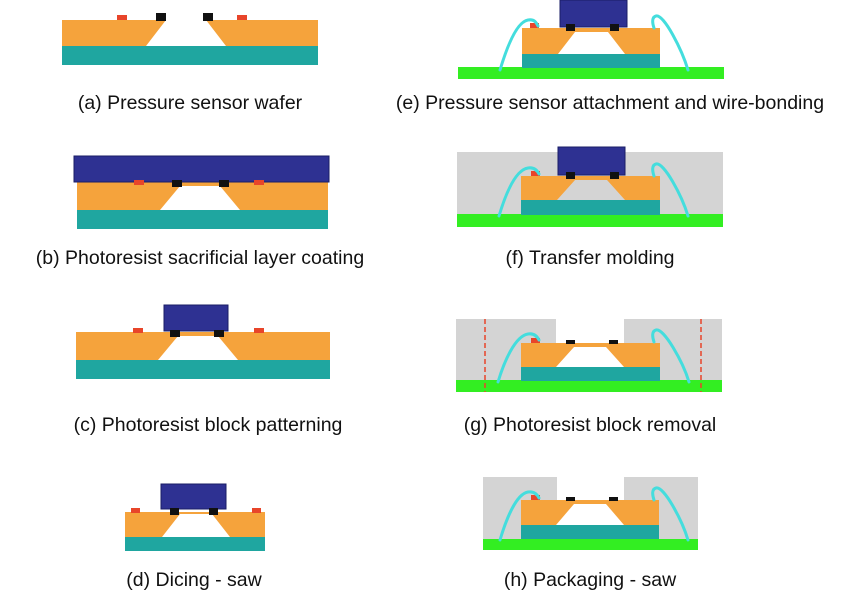  Describe the element at coordinates (208, 425) in the screenshot. I see `caption-c: (c) Photoresist block patterning` at that location.